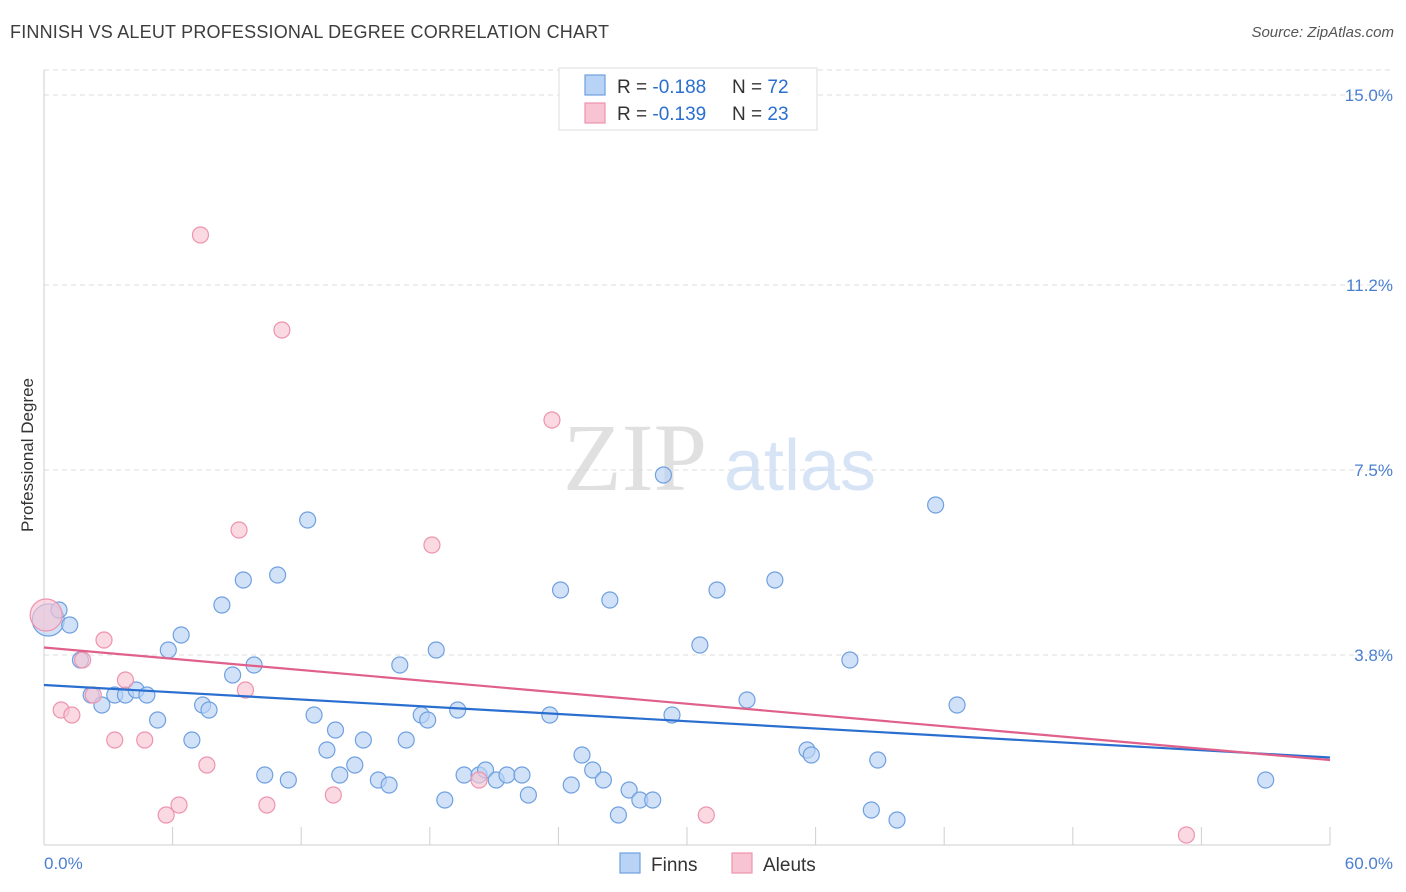 The height and width of the screenshot is (892, 1406). What do you see at coordinates (1369, 863) in the screenshot?
I see `x-tick-label-max: 60.0%` at bounding box center [1369, 863].